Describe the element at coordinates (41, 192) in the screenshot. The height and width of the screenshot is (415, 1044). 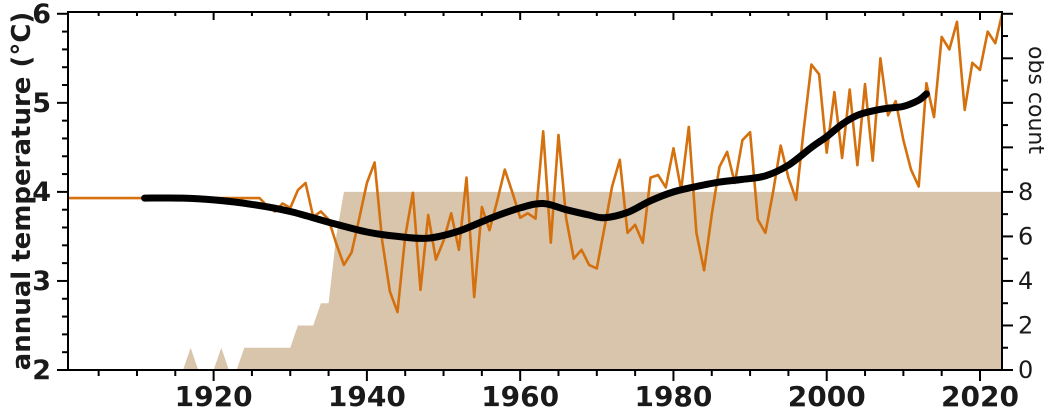
I see `left-tick-label: 4` at that location.